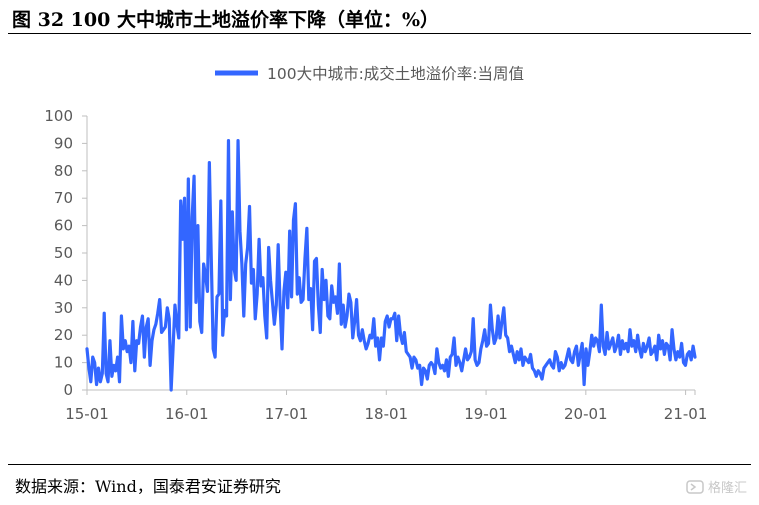  Describe the element at coordinates (586, 414) in the screenshot. I see `x-tick-label: 20-01` at that location.